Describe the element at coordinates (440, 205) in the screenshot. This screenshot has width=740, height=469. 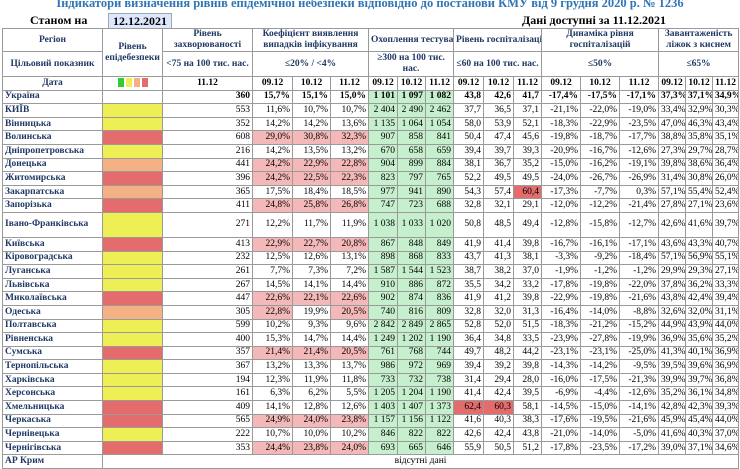
I see `testing-value: 688` at that location.